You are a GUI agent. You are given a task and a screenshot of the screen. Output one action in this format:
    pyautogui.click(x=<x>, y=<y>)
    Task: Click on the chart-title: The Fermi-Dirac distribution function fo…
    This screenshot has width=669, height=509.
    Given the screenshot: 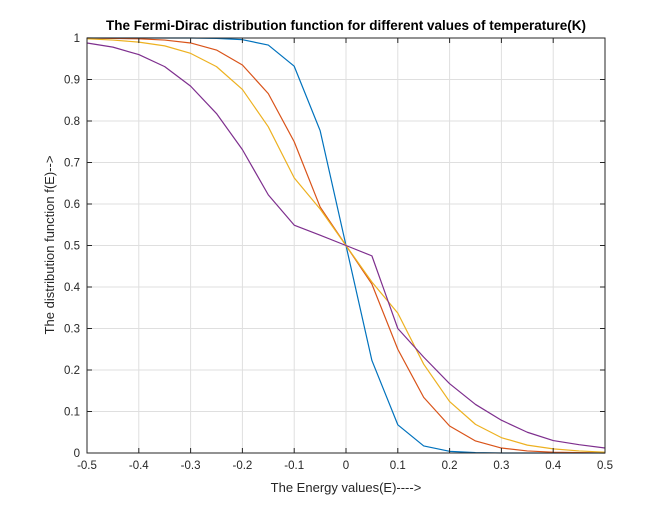 What is the action you would take?
    pyautogui.click(x=346, y=25)
    